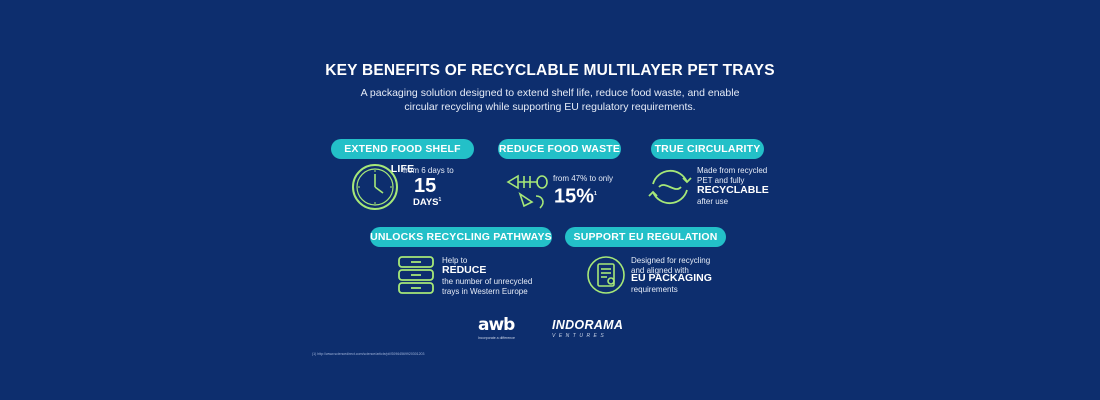 This screenshot has width=1100, height=400. What do you see at coordinates (464, 270) in the screenshot?
I see `benefit-value: REDUCE` at bounding box center [464, 270].